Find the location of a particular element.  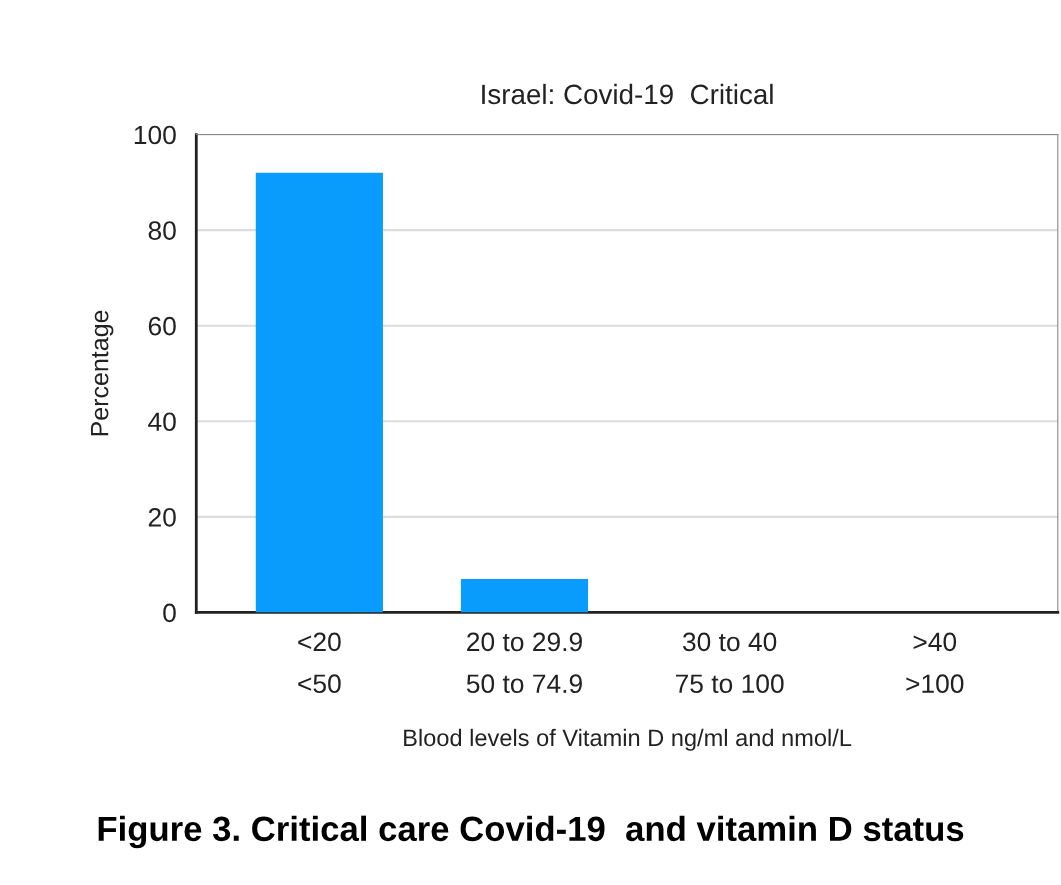

chart-title: Israel: Covid-19 Critical is located at coordinates (627, 94).